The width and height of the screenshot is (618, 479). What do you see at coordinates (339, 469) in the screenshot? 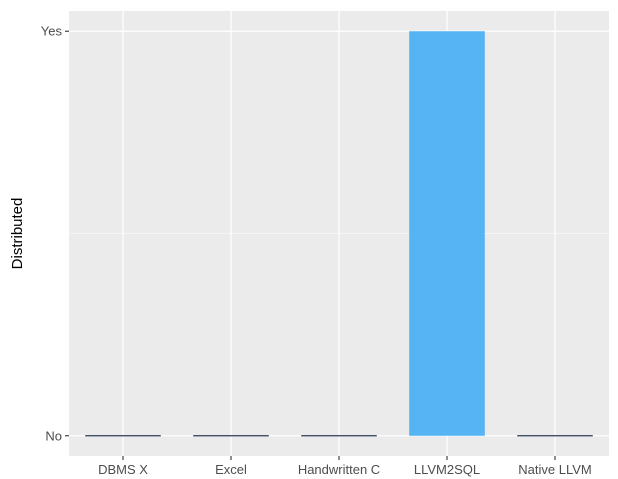
I see `x-tick-label: Handwritten C` at bounding box center [339, 469].